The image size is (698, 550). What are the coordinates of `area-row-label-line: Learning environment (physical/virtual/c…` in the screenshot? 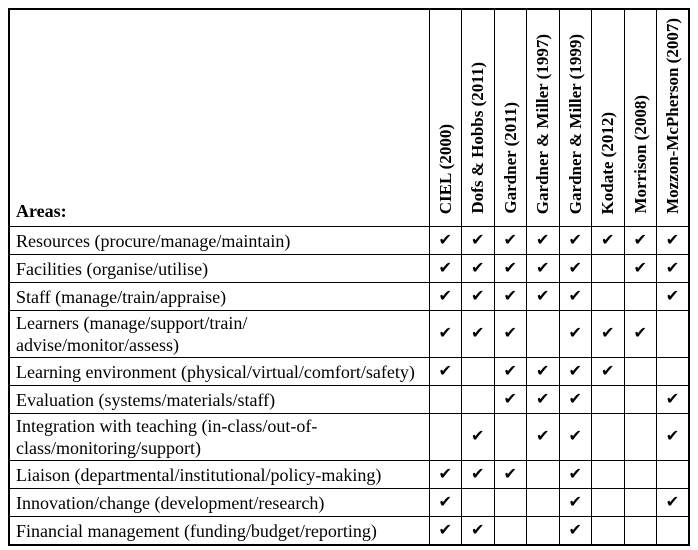 It's located at (215, 371).